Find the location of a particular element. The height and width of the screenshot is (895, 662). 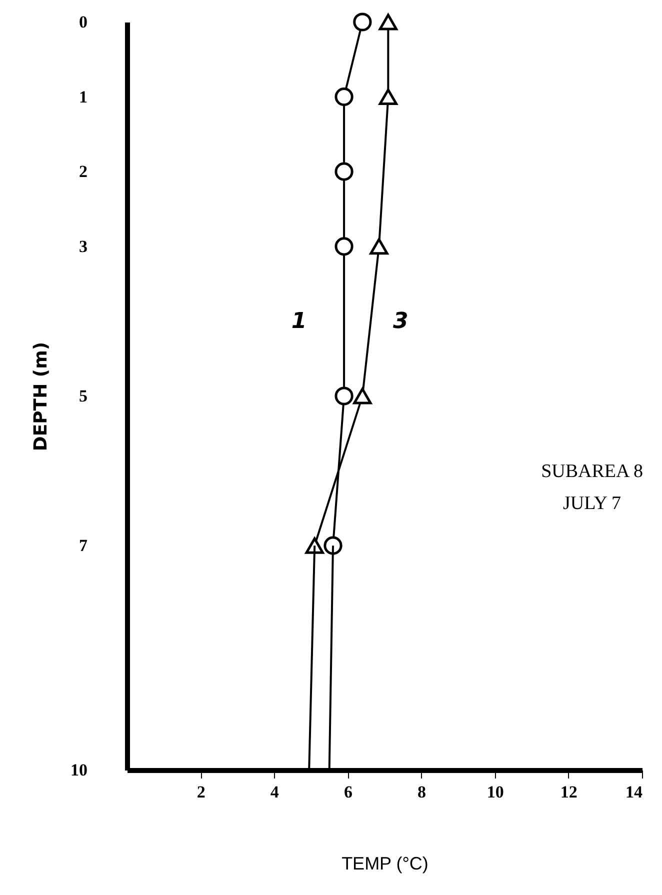

y-tick-label: 2 is located at coordinates (83, 172).